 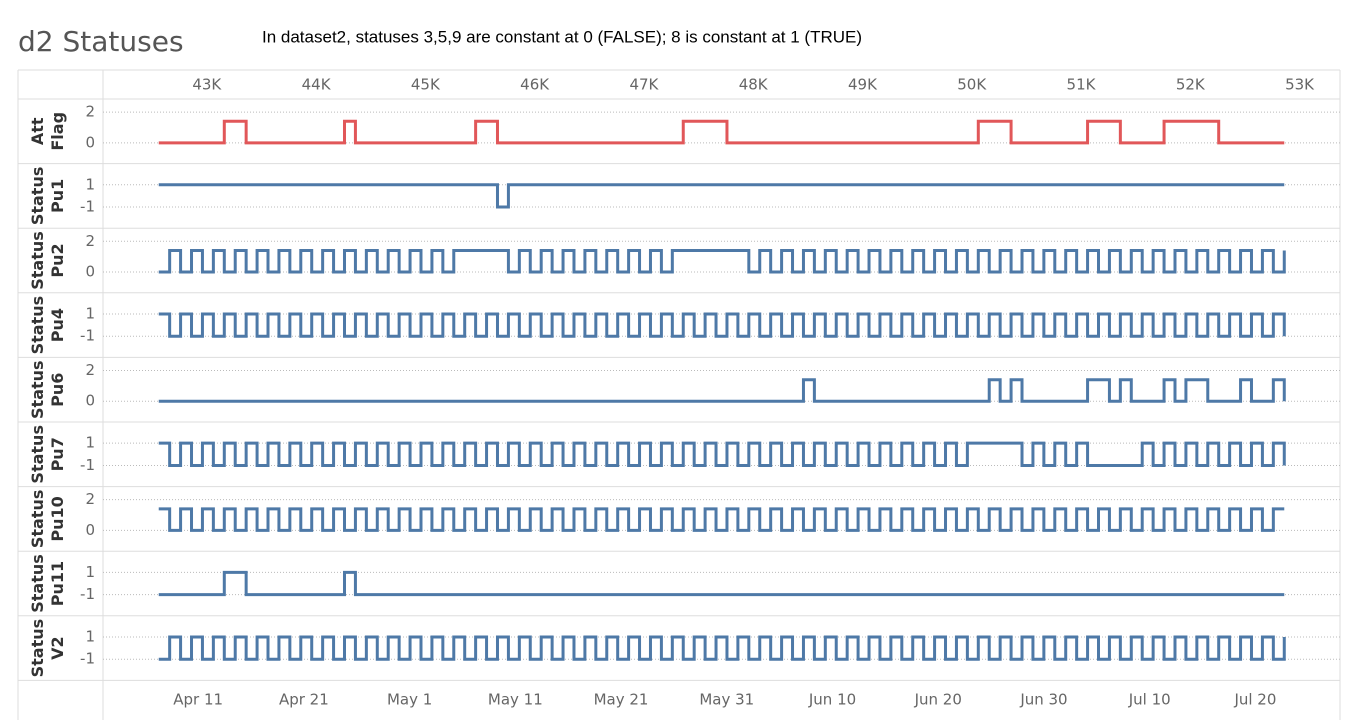 I want to click on x-tick-label: 46K, so click(x=535, y=85).